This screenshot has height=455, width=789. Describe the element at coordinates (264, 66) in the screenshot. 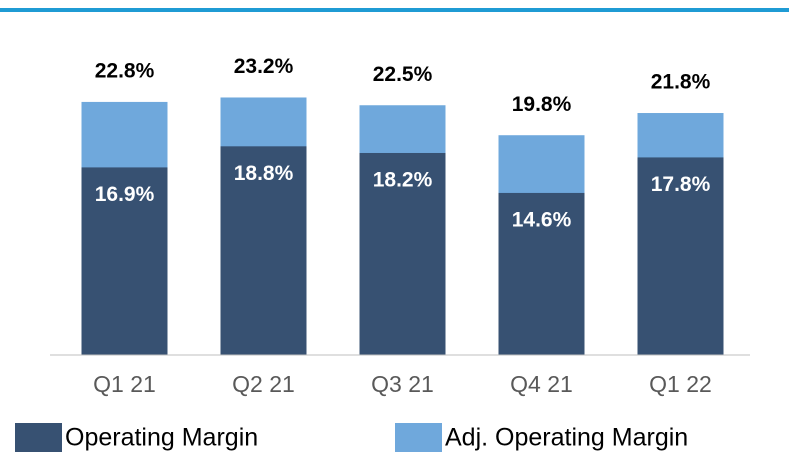

I see `value-label: 23.2%` at that location.